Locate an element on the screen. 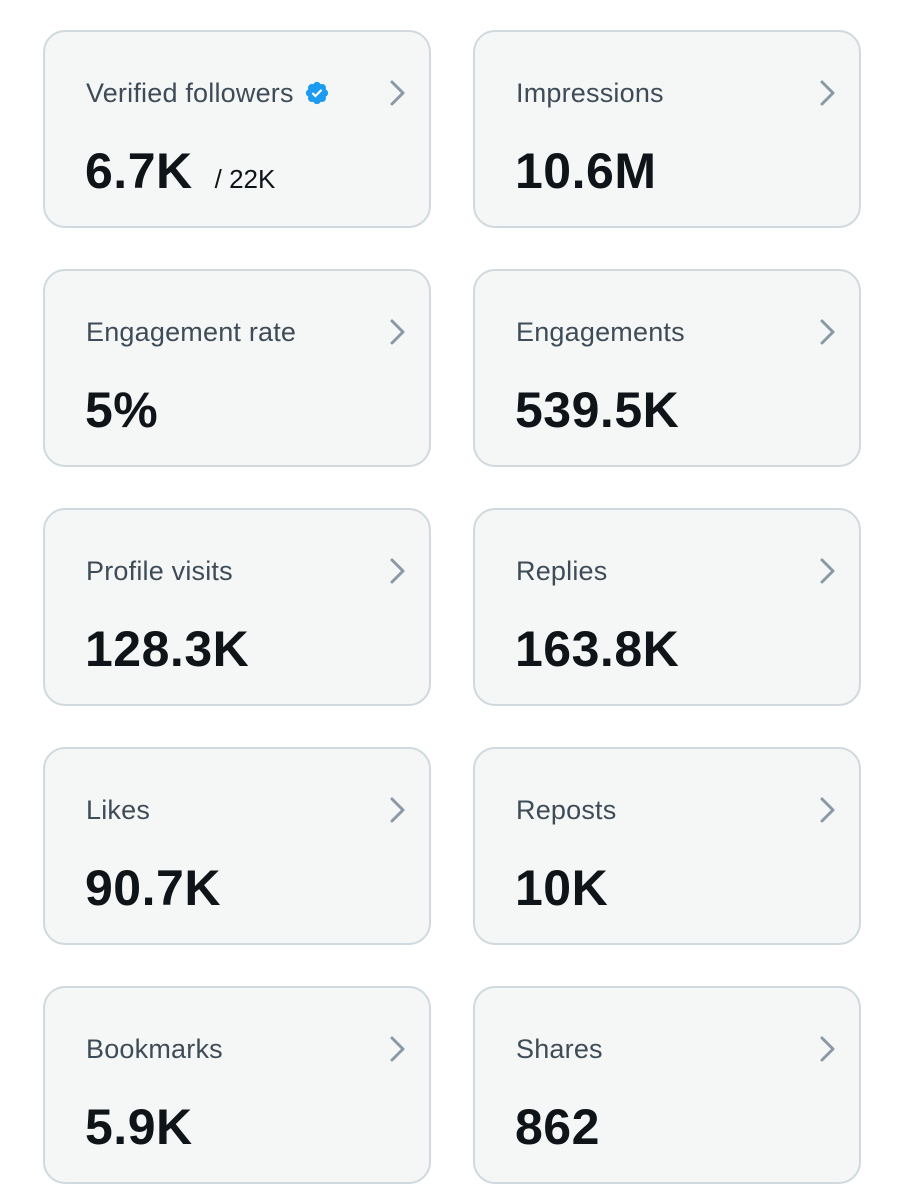 The image size is (901, 1200). metric-label: Engagement rate is located at coordinates (191, 331).